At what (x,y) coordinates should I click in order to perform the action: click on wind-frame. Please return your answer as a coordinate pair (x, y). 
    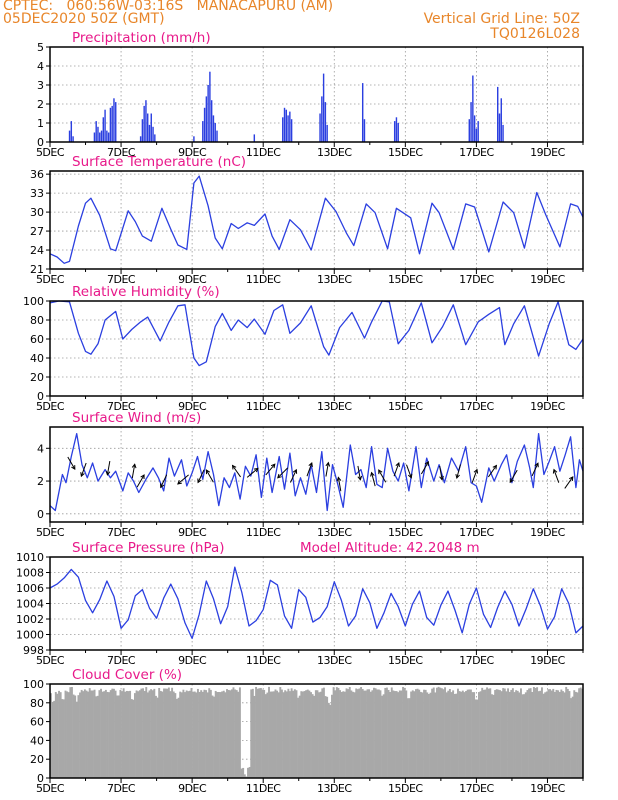
    Looking at the image, I should click on (316, 474).